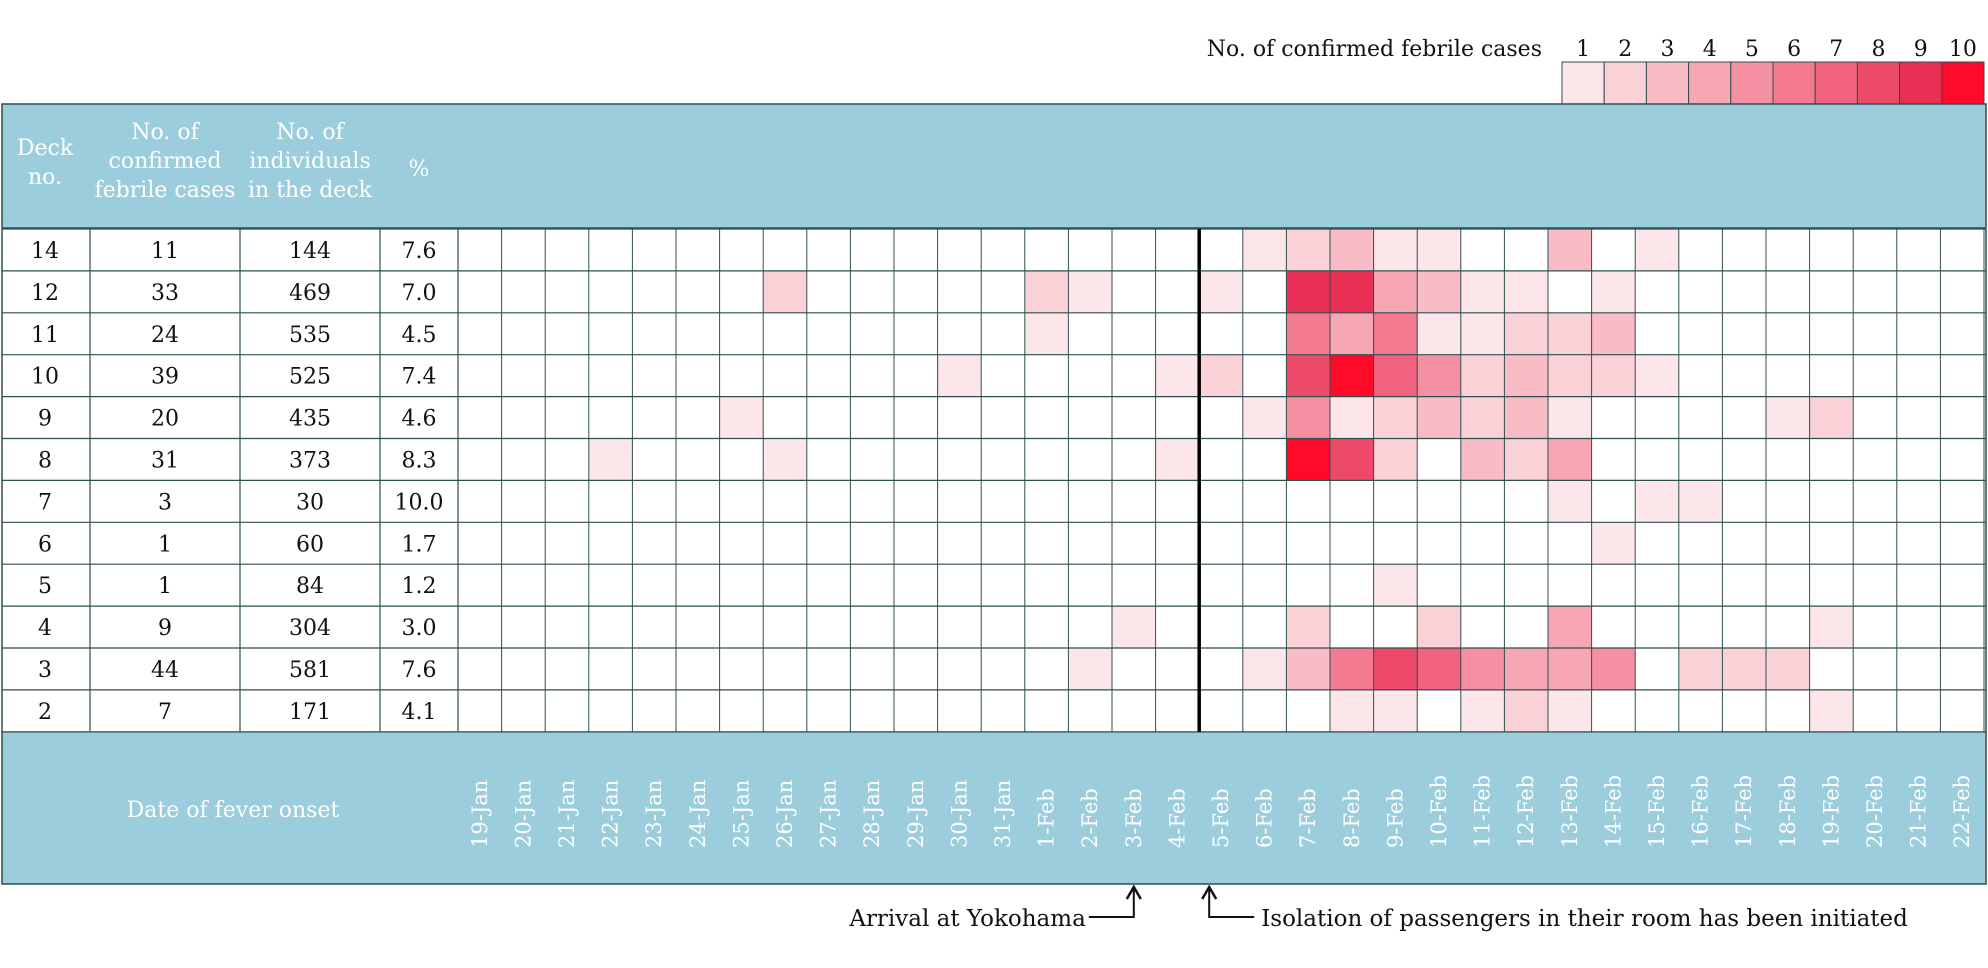 This screenshot has height=968, width=1988. I want to click on heat-cell-deck12-9-Feb, so click(1395, 291).